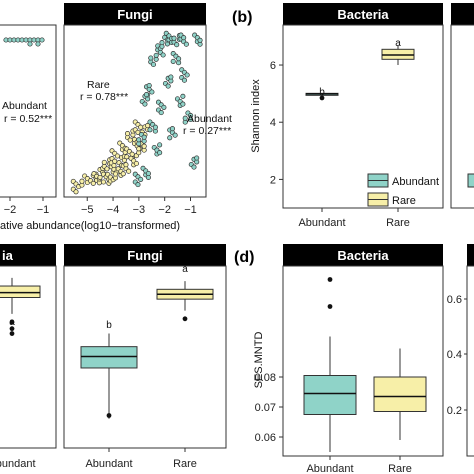  I want to click on fungi-scatter-points, so click(136, 112).